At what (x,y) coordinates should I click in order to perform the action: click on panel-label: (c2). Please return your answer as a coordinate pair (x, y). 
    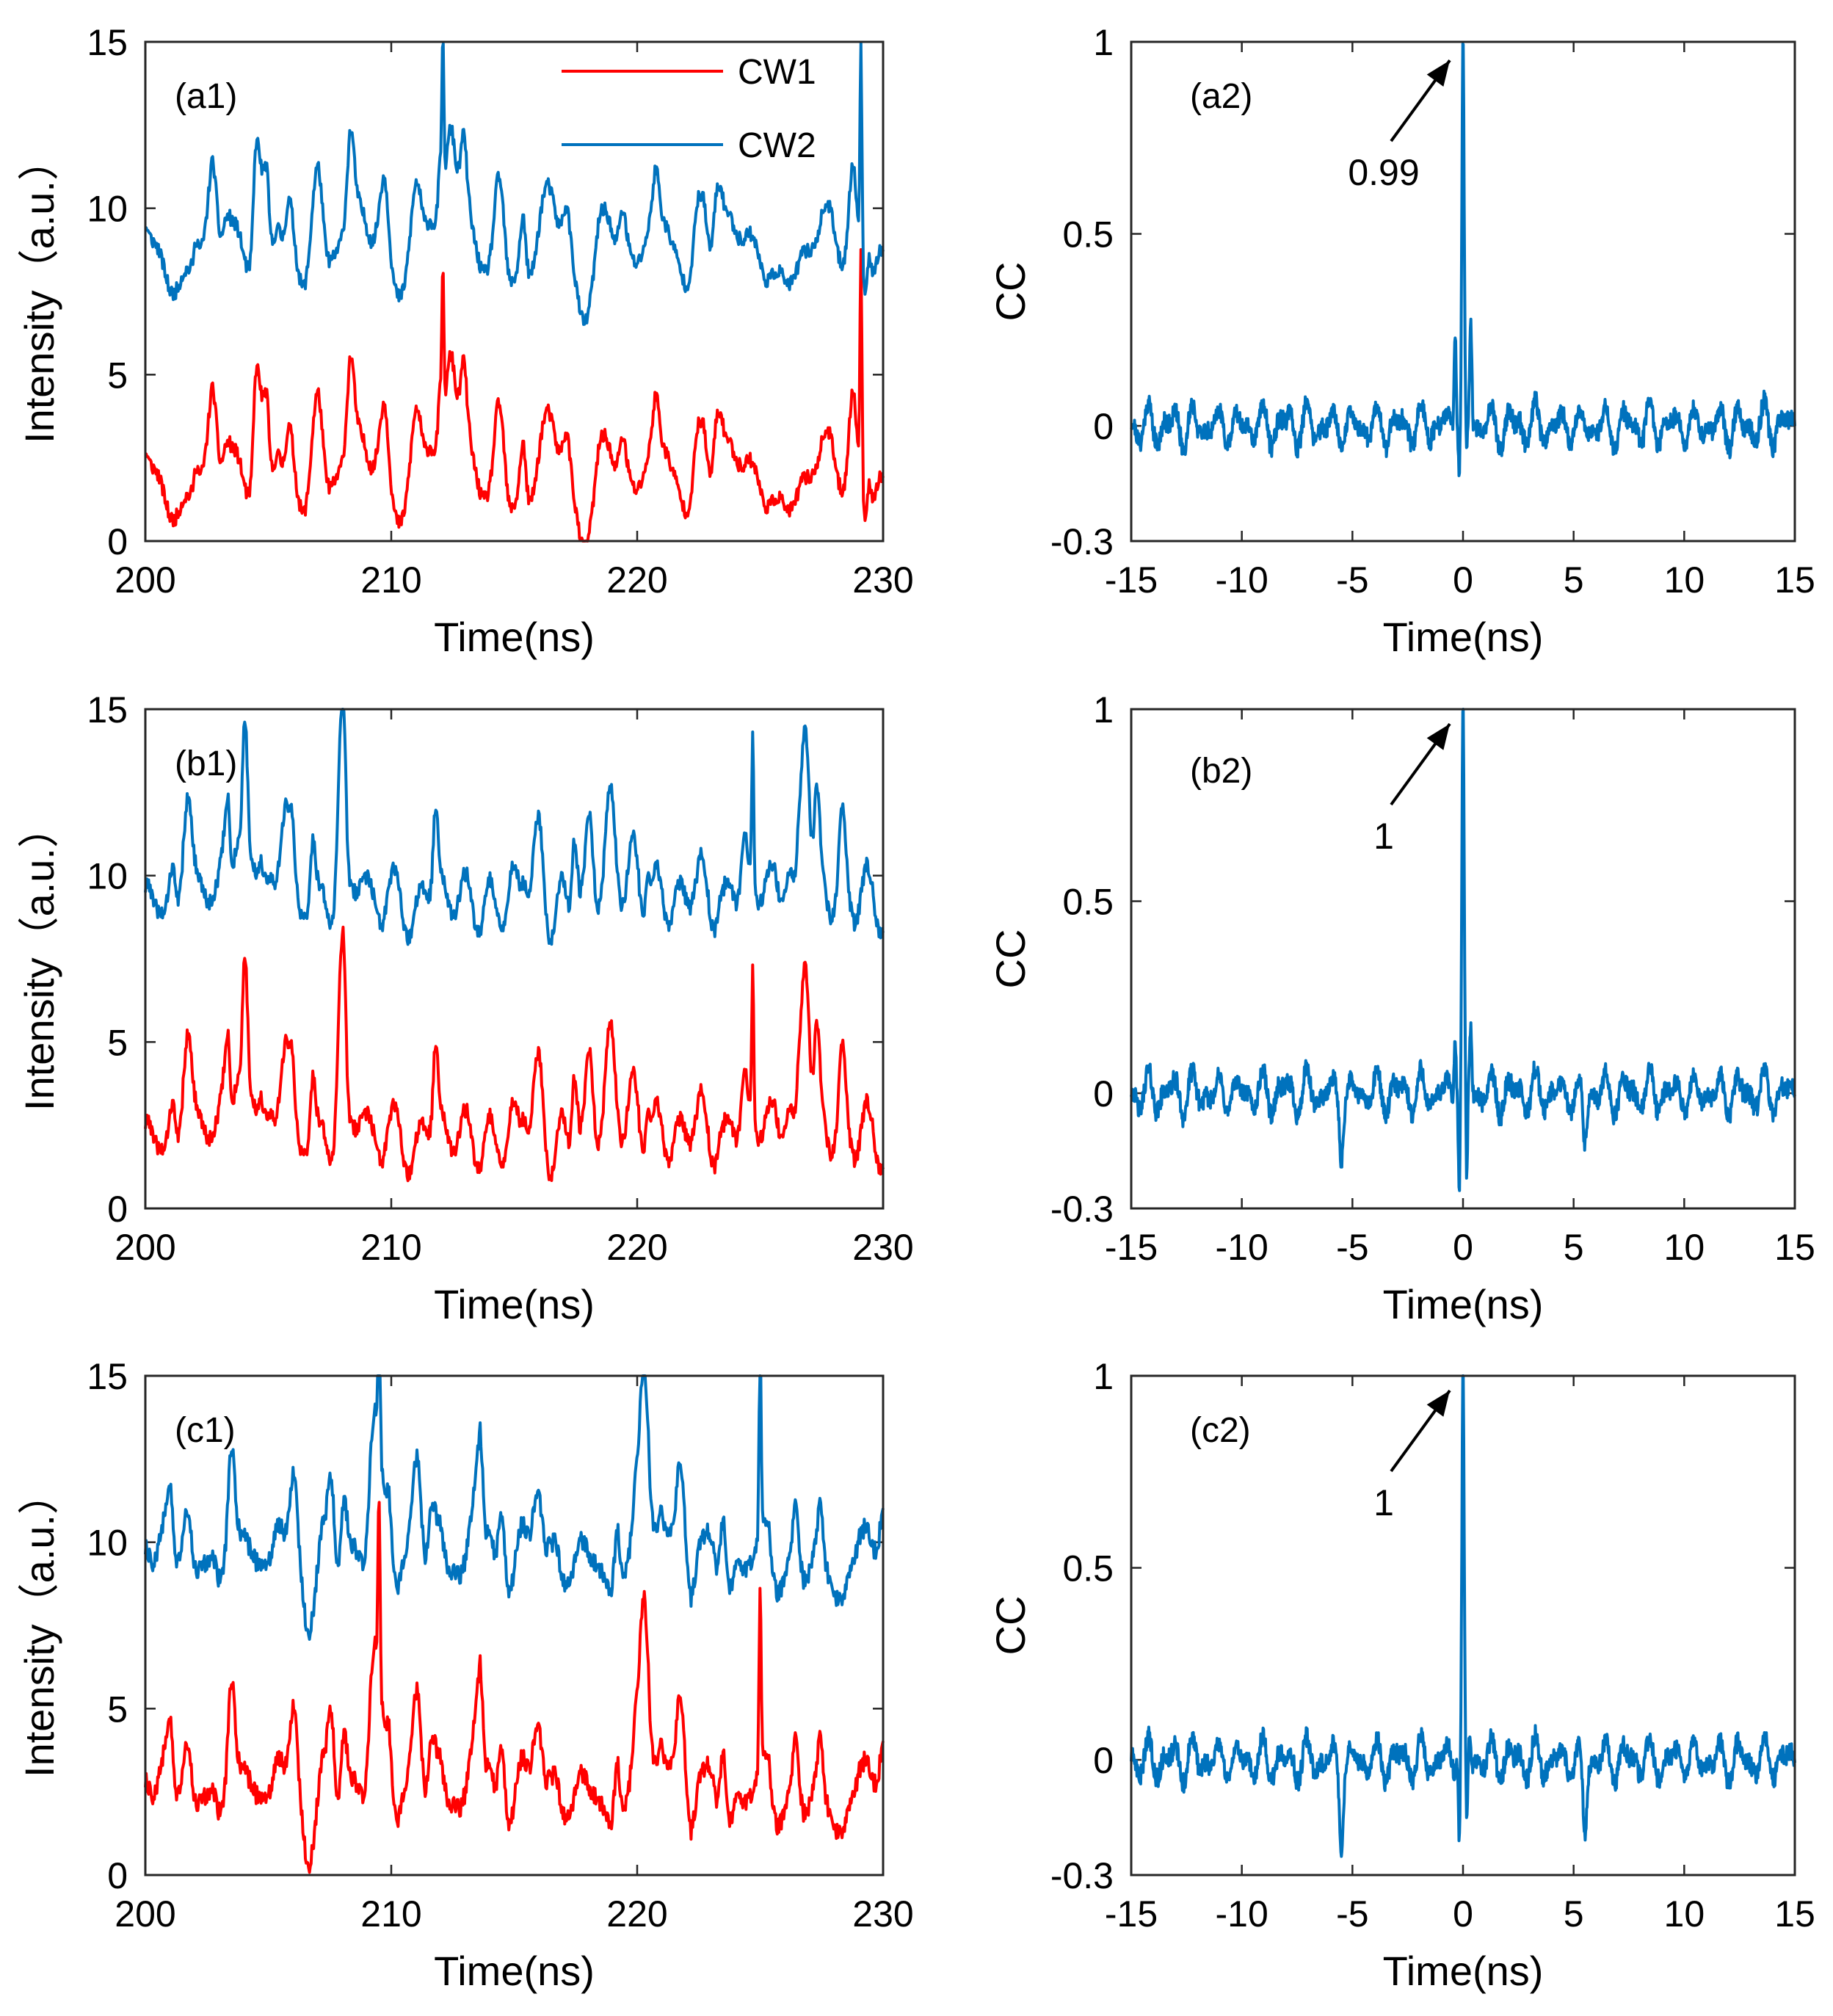
    Looking at the image, I should click on (1220, 1430).